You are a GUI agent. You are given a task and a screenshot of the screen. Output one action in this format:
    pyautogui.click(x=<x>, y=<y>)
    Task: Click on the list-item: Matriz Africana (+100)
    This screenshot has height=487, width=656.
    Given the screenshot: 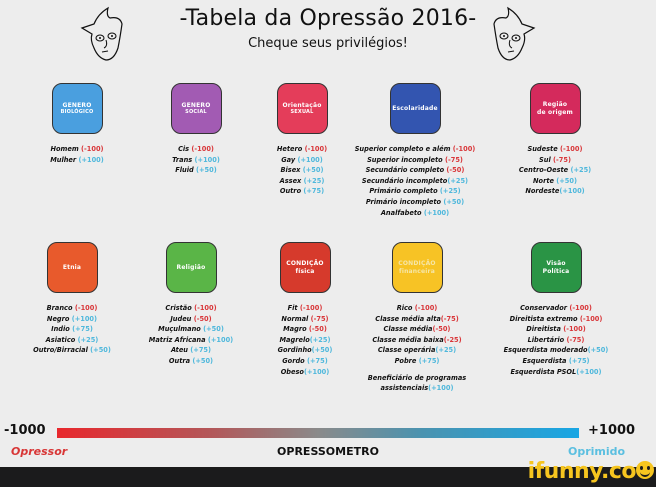 What is the action you would take?
    pyautogui.click(x=191, y=339)
    